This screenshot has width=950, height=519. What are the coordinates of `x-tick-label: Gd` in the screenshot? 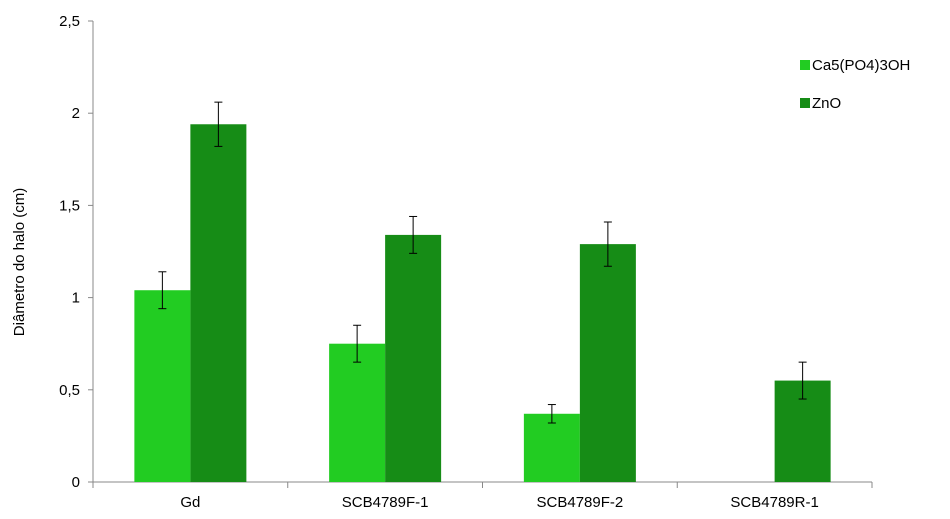 It's located at (190, 502).